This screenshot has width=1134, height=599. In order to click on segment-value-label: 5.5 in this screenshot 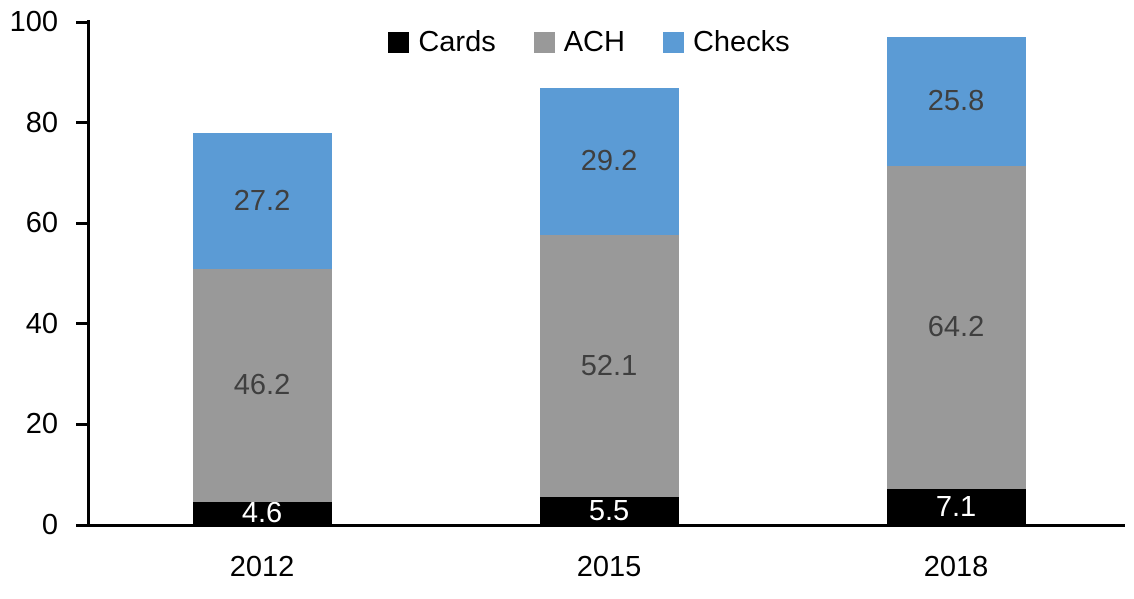, I will do `click(609, 510)`.